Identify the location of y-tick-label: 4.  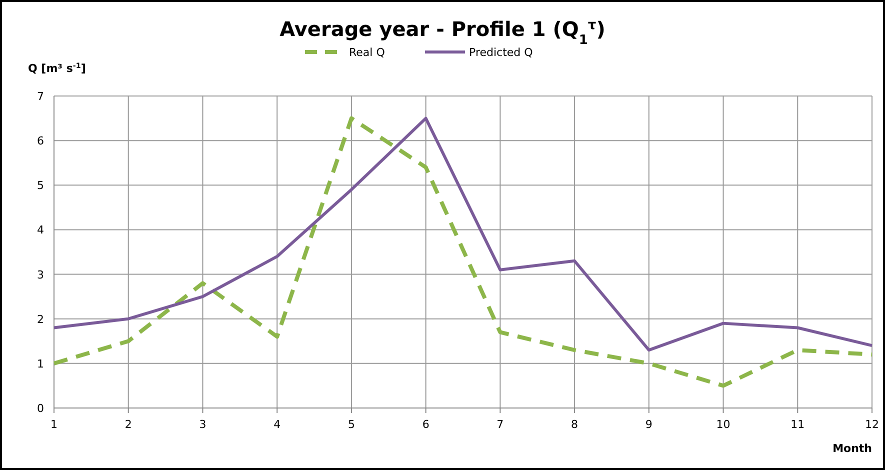
(40, 230).